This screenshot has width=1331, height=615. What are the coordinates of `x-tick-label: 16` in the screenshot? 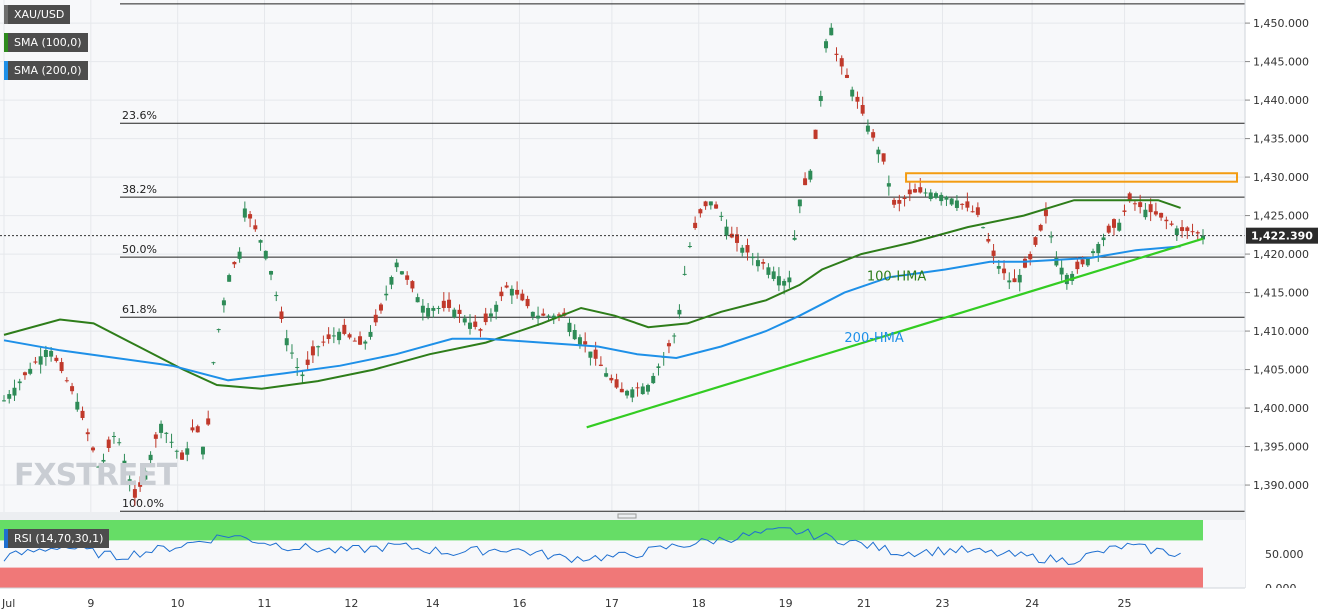 It's located at (519, 603).